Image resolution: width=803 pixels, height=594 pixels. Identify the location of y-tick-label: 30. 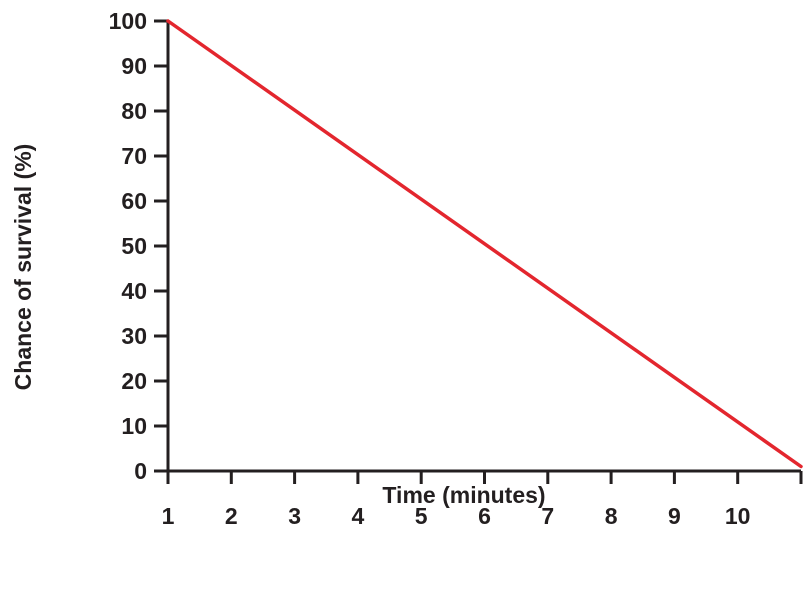
(134, 336).